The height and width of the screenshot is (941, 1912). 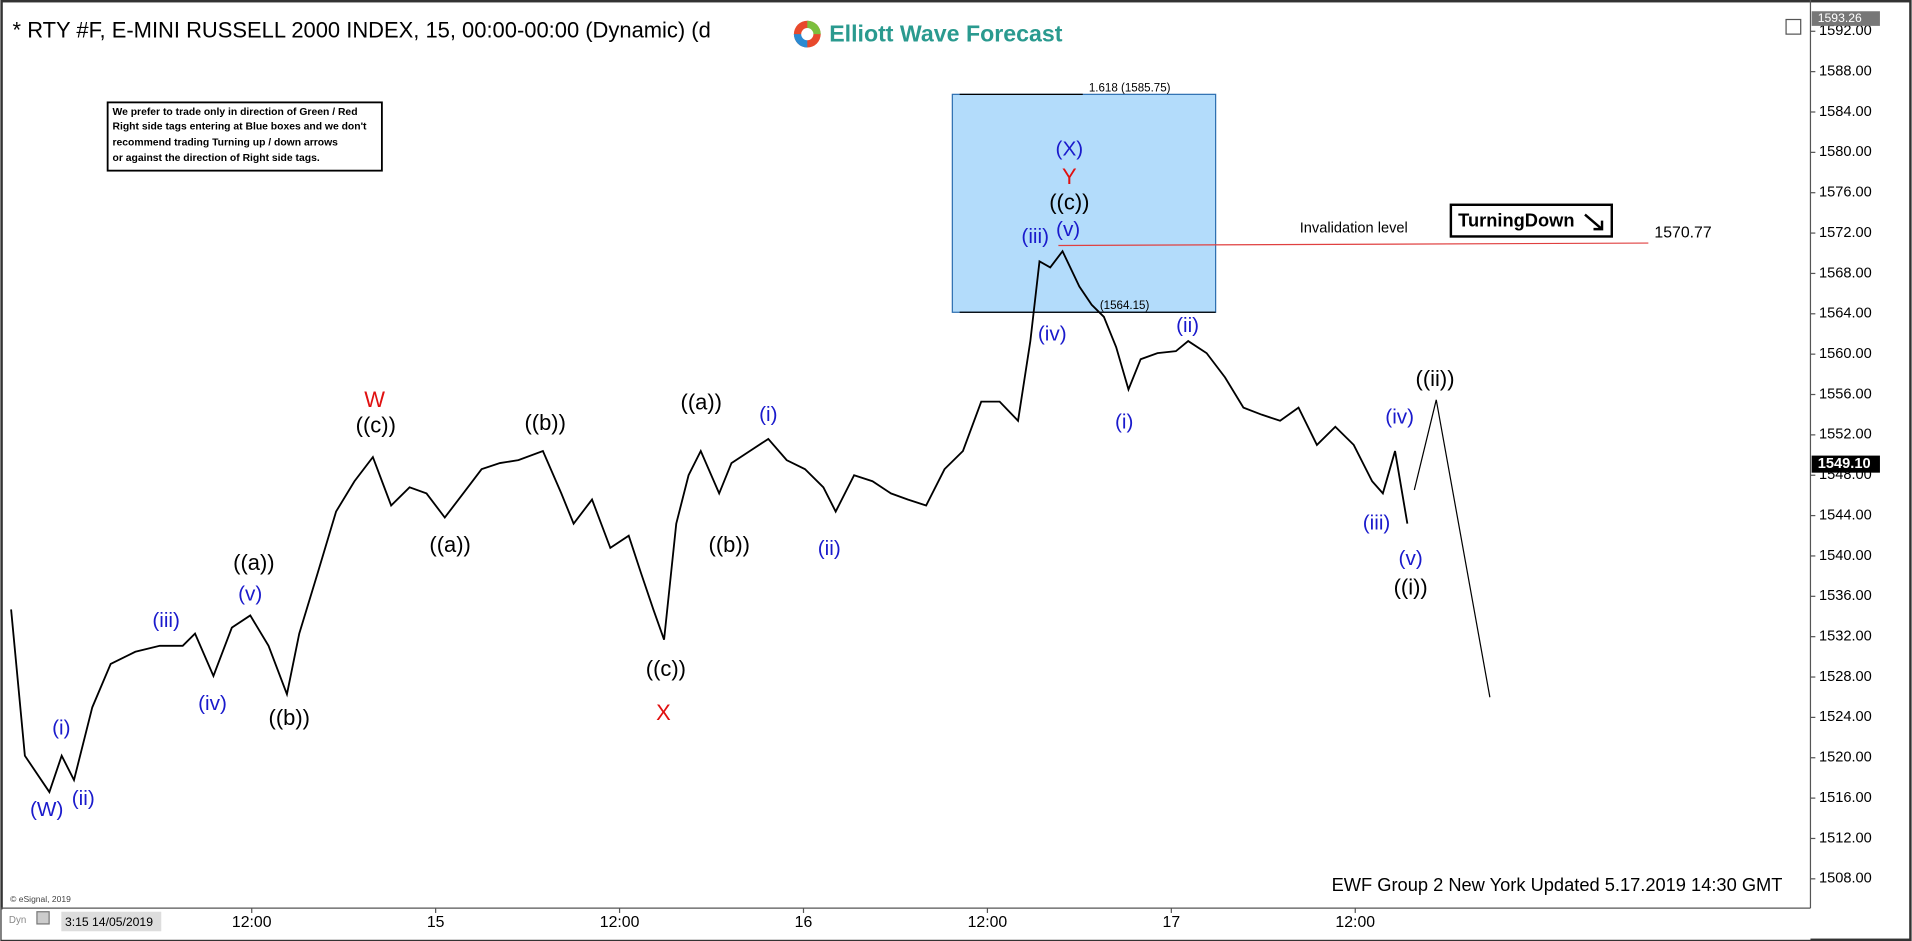 I want to click on dyn-label: Dyn, so click(x=17, y=920).